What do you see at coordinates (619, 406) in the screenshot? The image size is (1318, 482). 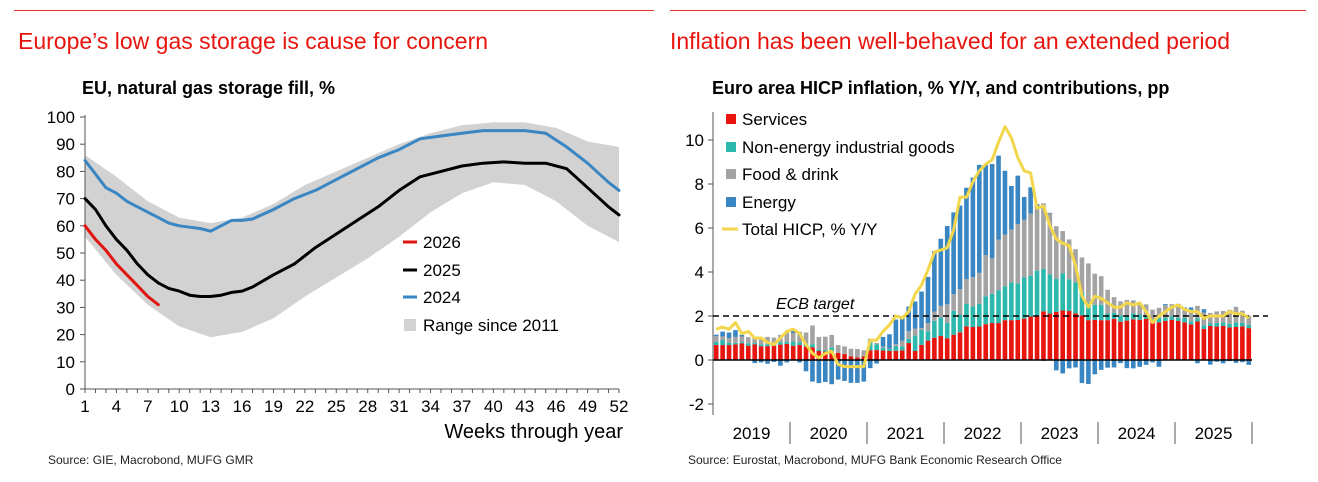 I see `gas-x-tick-label: 52` at bounding box center [619, 406].